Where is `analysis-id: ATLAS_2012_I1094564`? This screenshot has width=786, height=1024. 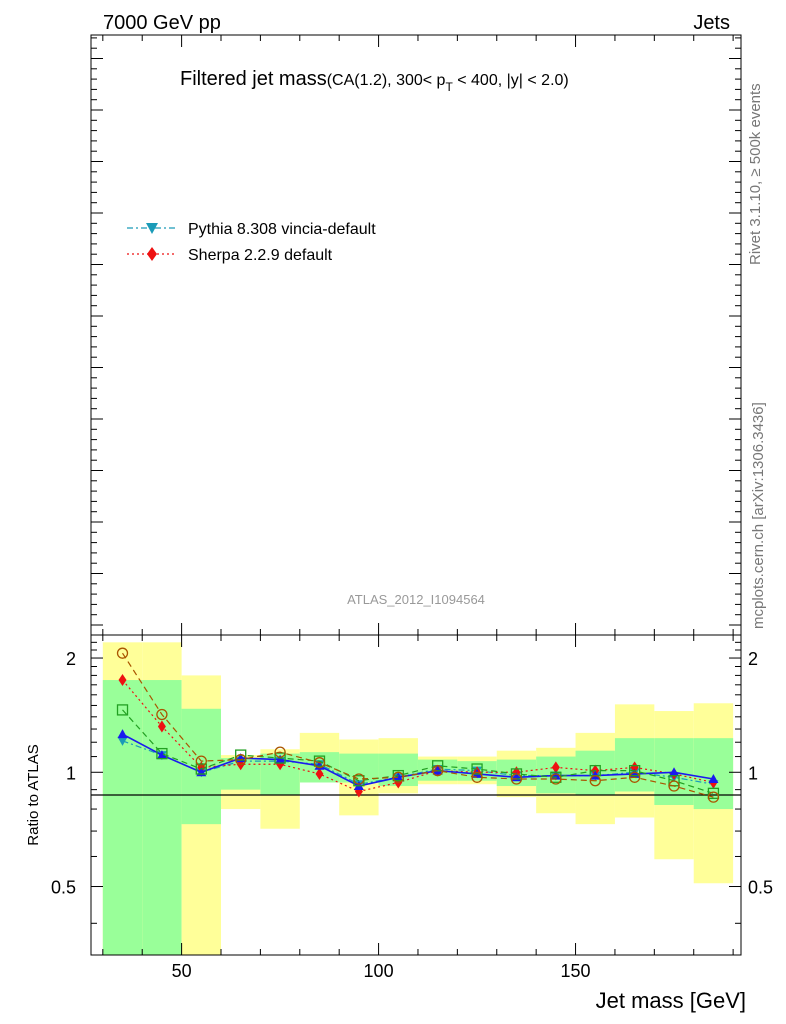
analysis-id: ATLAS_2012_I1094564 is located at coordinates (416, 599).